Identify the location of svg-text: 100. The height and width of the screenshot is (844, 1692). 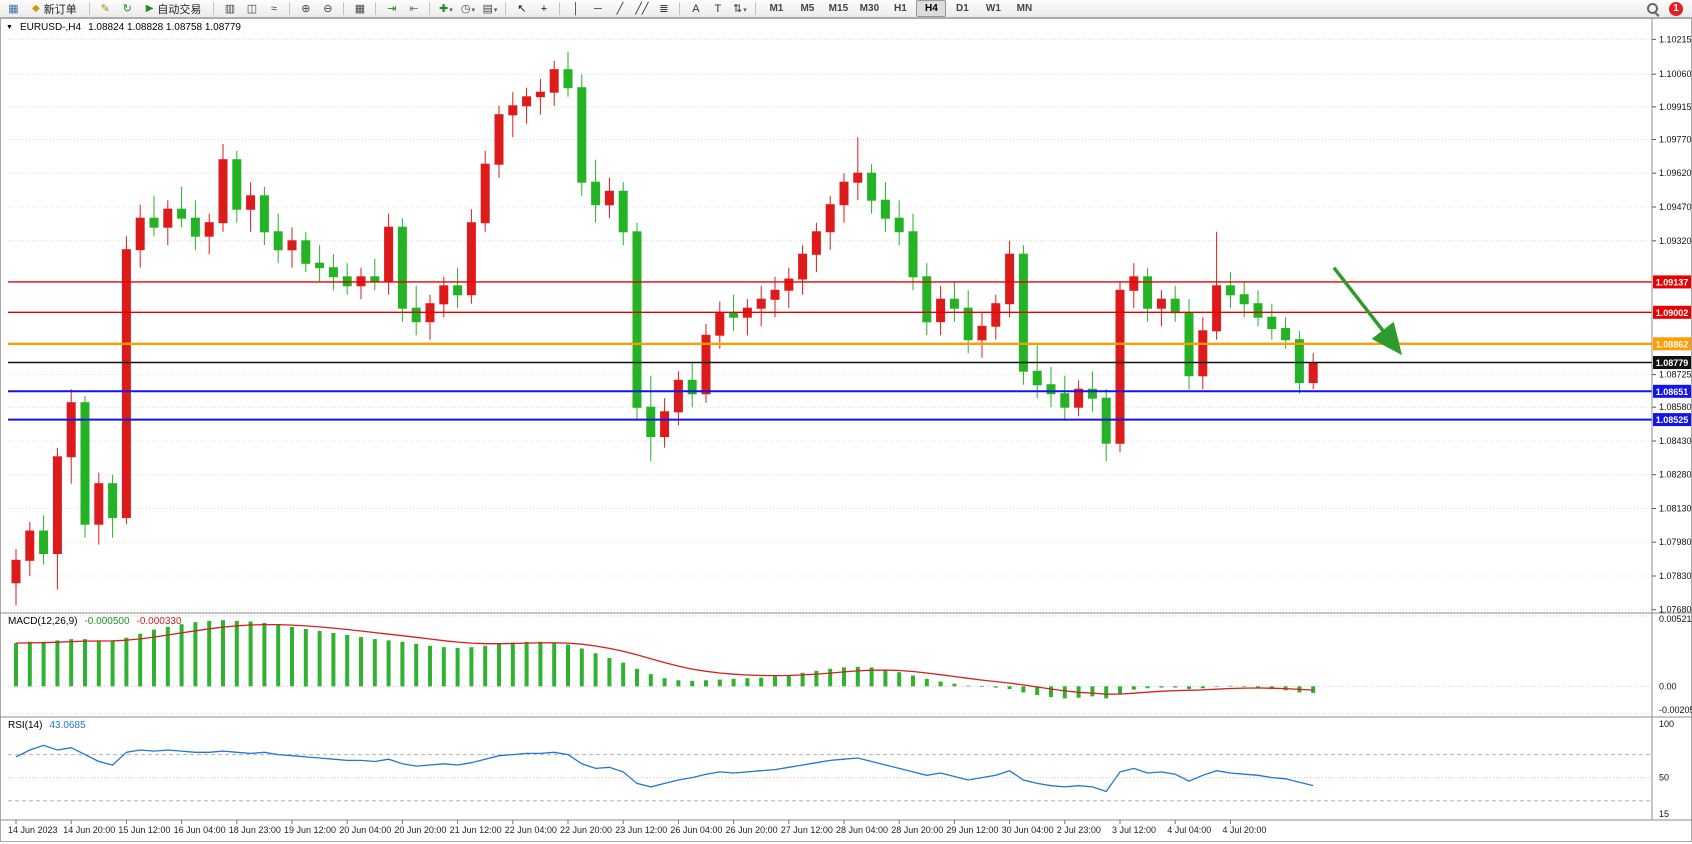
(1666, 724).